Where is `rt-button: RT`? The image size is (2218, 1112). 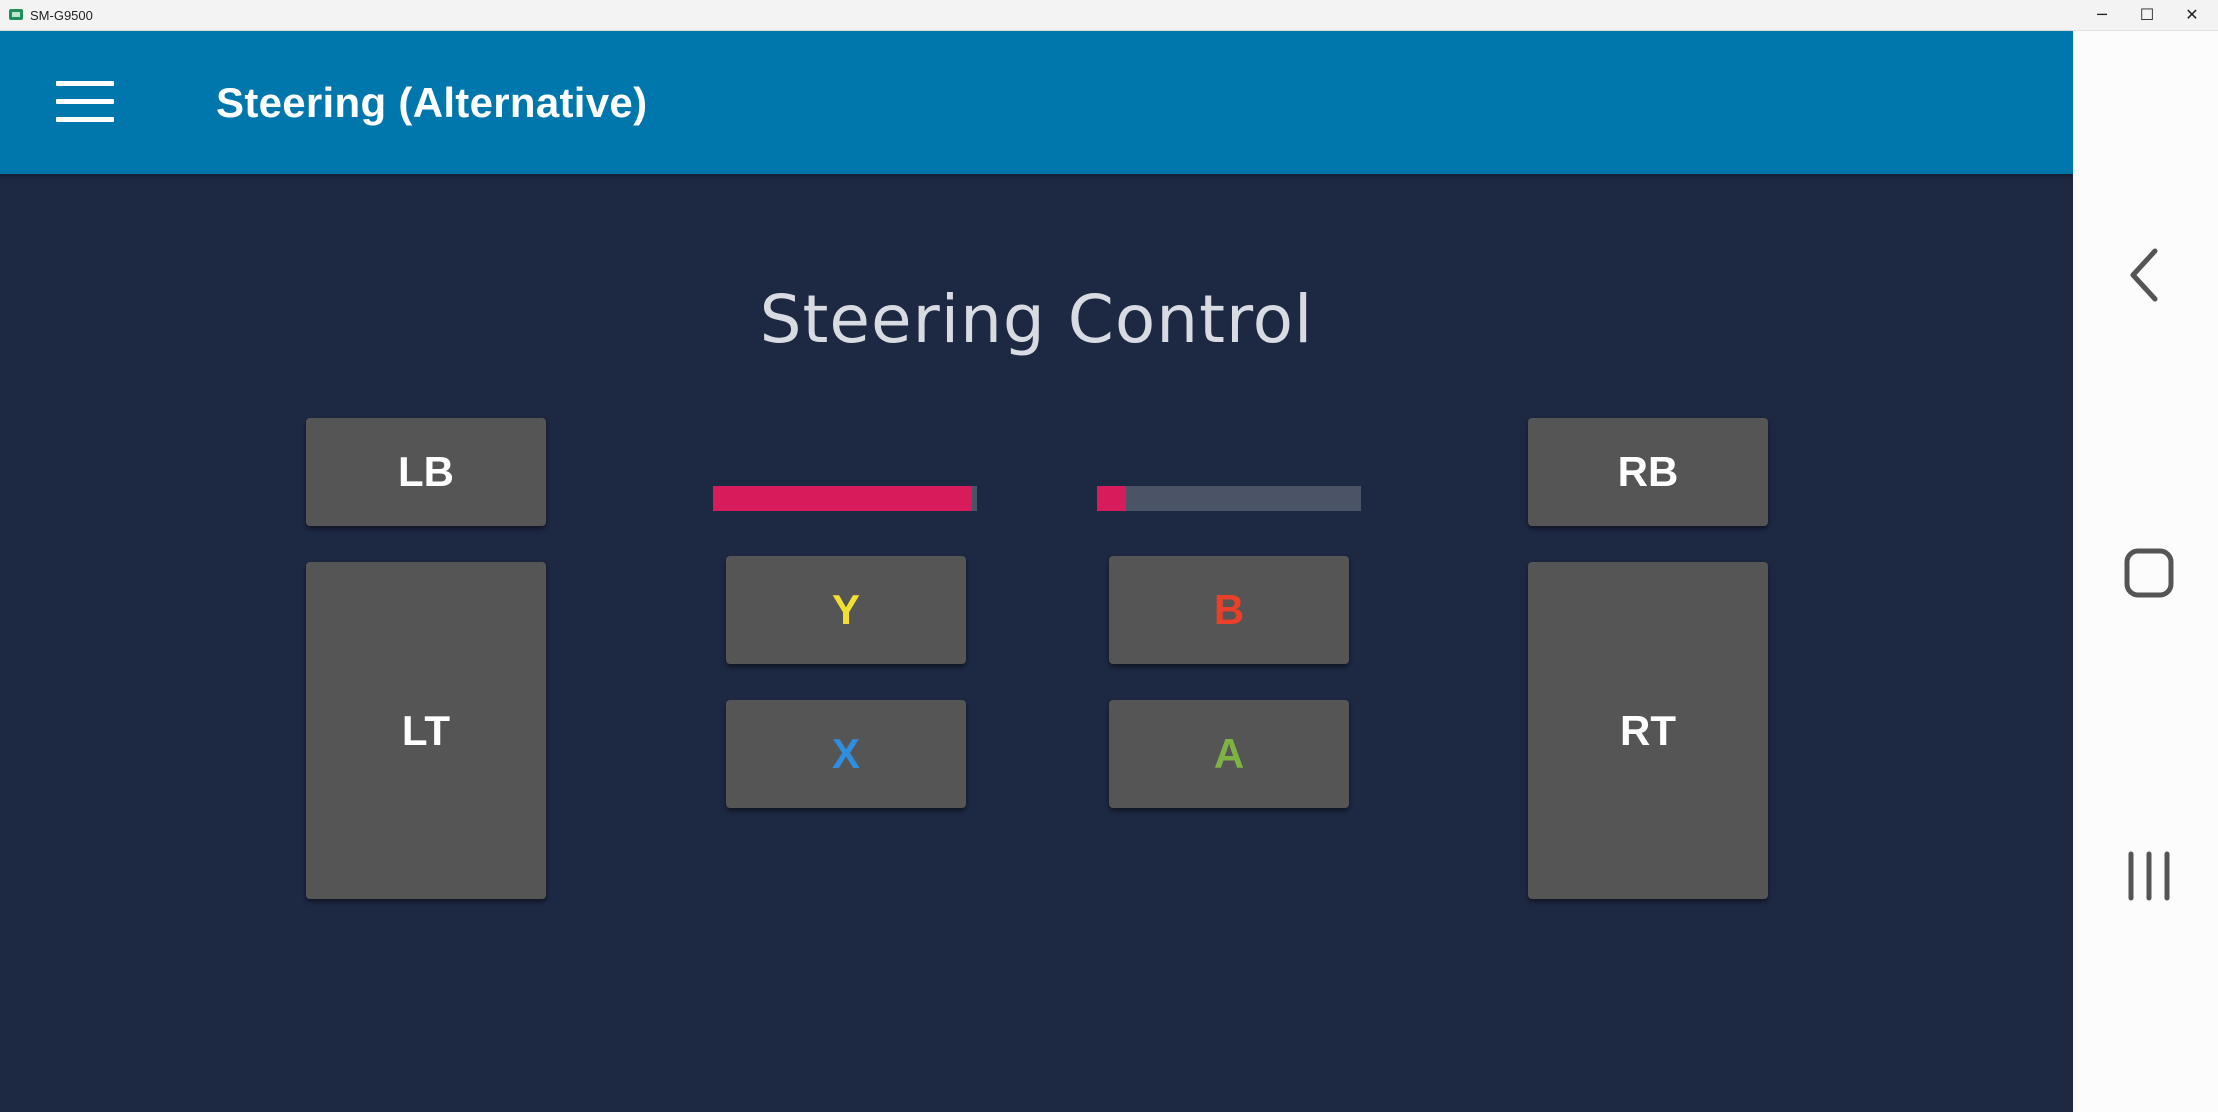 rt-button: RT is located at coordinates (1648, 730).